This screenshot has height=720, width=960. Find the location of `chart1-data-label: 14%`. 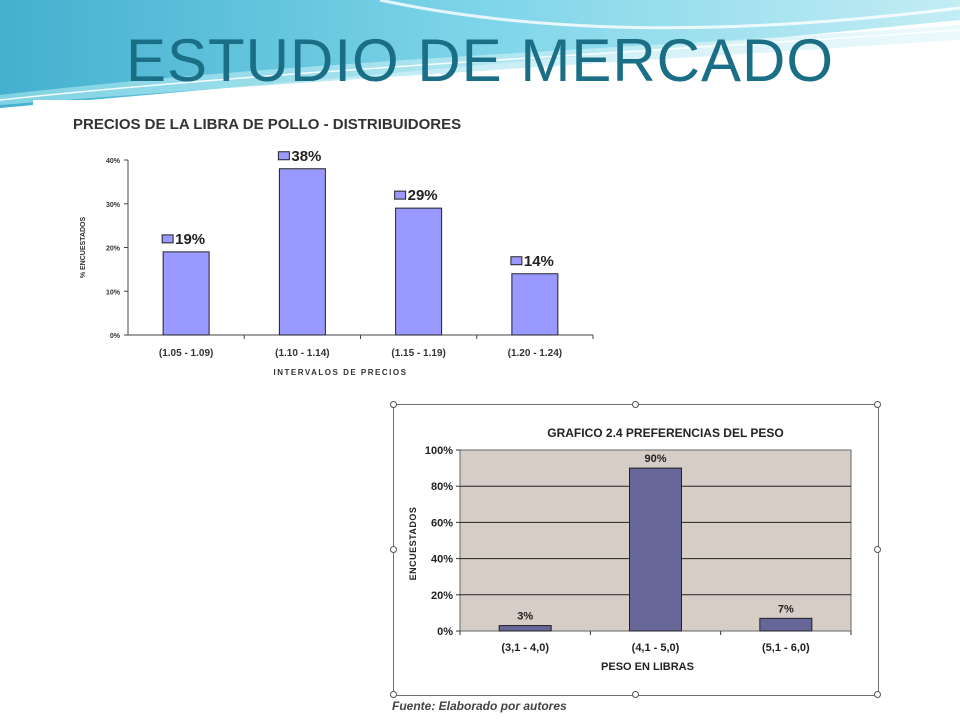

chart1-data-label: 14% is located at coordinates (539, 261).